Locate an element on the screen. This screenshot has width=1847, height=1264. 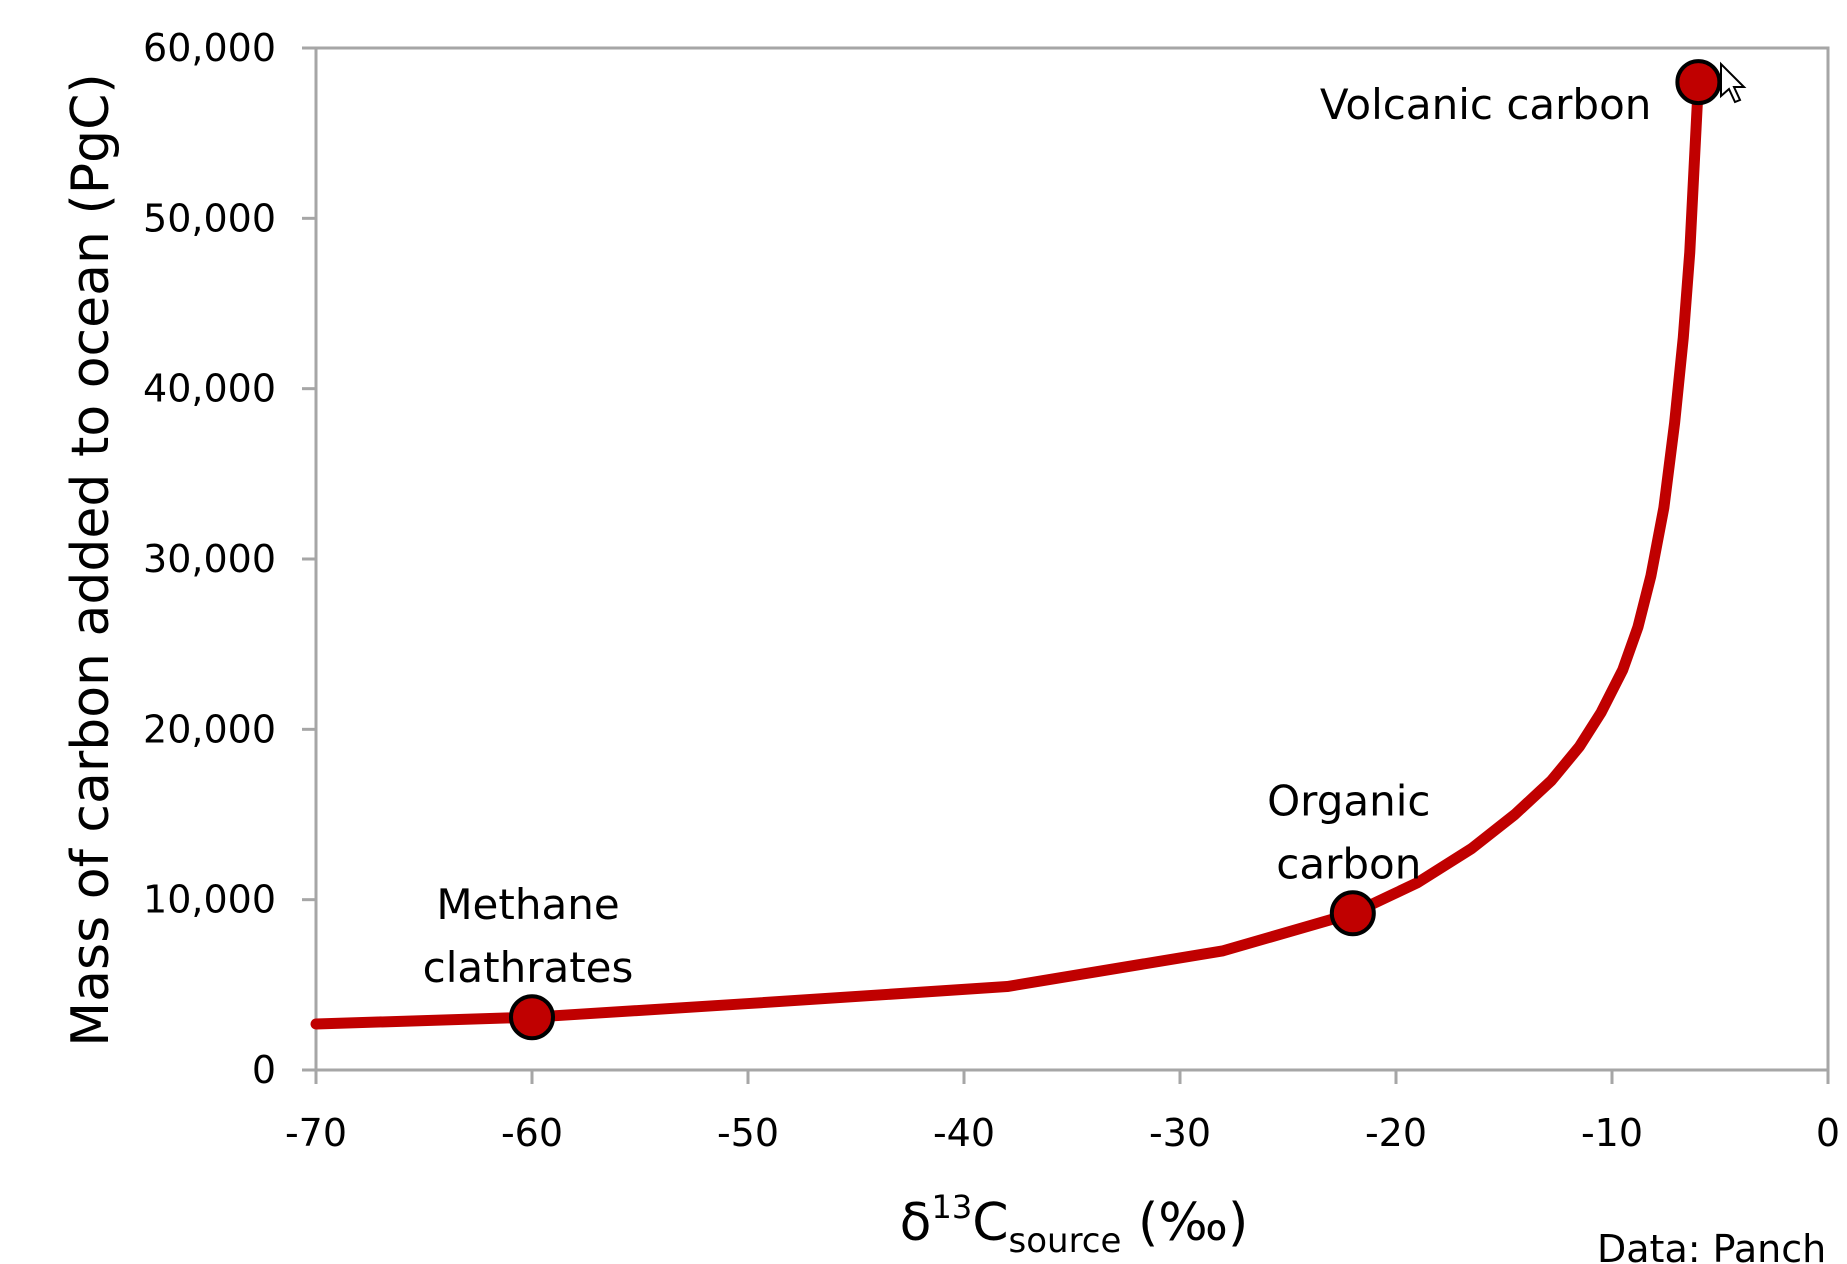
x-axis-ticks: -70 -60 -50 -40 -30 -20 -10 0 is located at coordinates (1062, 1112).